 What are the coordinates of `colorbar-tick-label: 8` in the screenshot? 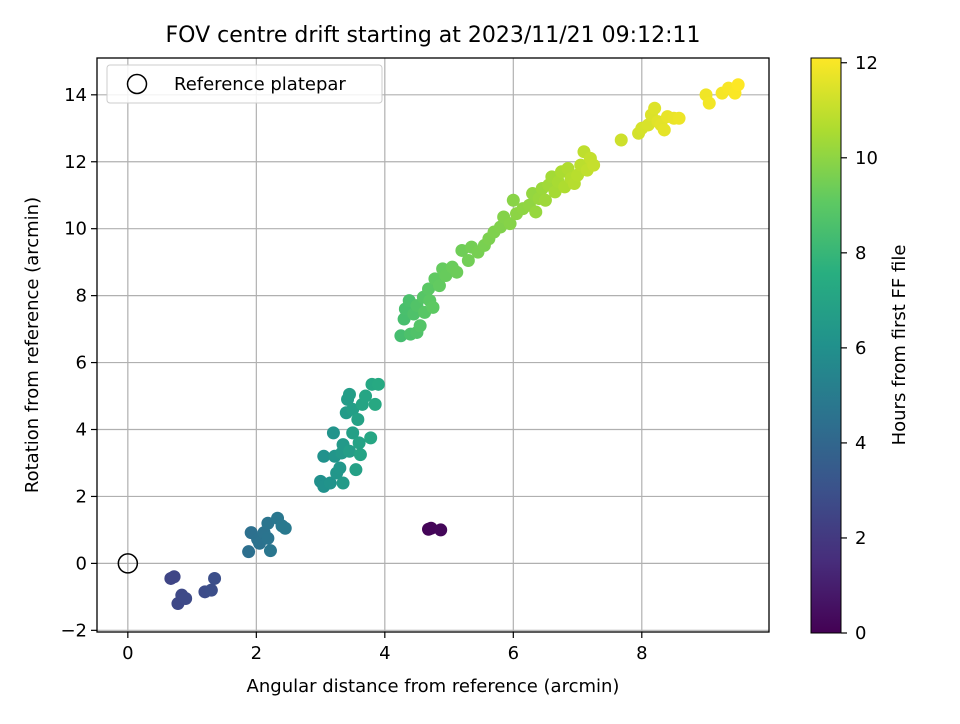 It's located at (860, 253).